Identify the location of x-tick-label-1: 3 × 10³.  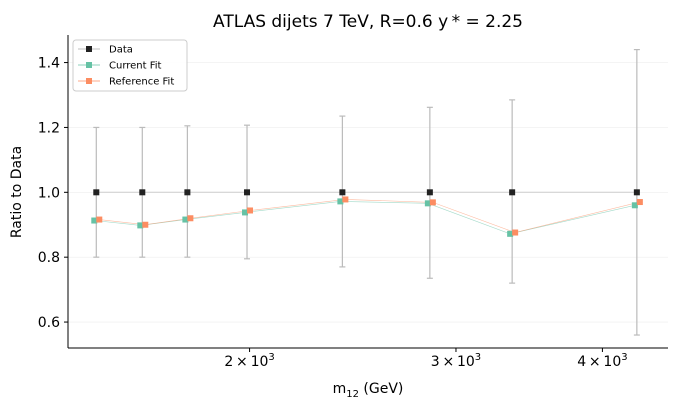
(456, 361).